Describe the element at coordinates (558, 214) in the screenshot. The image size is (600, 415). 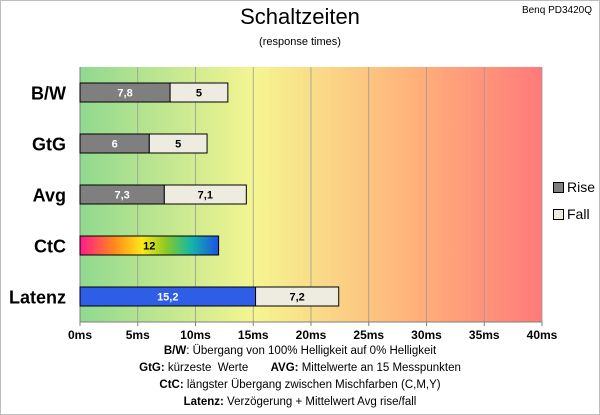
I see `legend-swatch-fall` at that location.